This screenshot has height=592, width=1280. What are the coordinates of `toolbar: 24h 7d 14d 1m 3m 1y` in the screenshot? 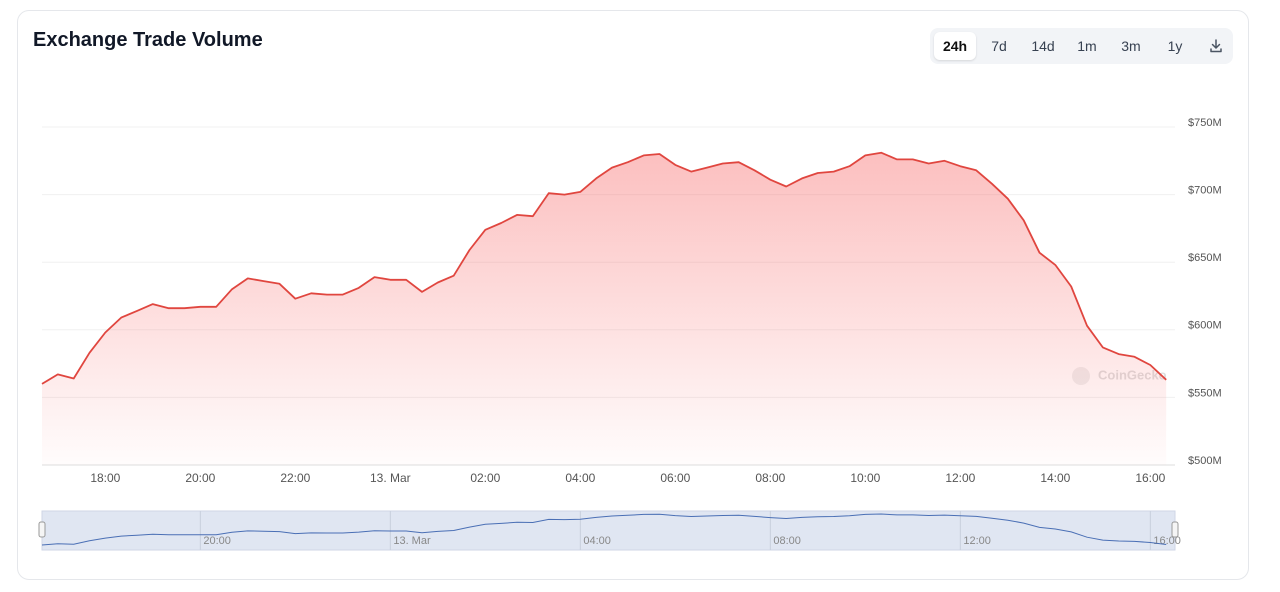 It's located at (1081, 46).